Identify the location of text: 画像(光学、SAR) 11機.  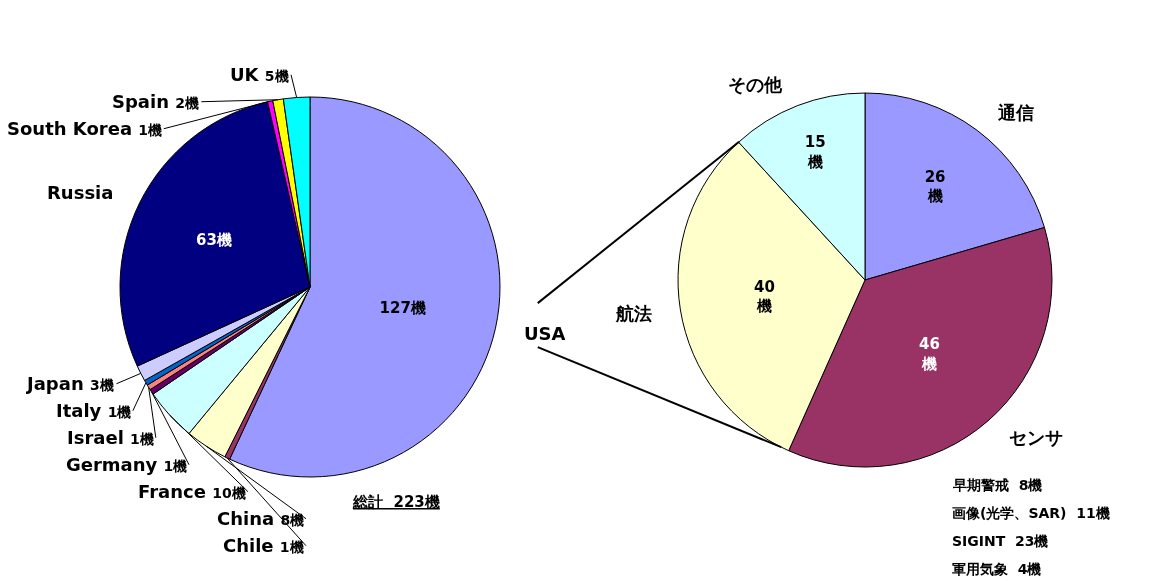
(1031, 513).